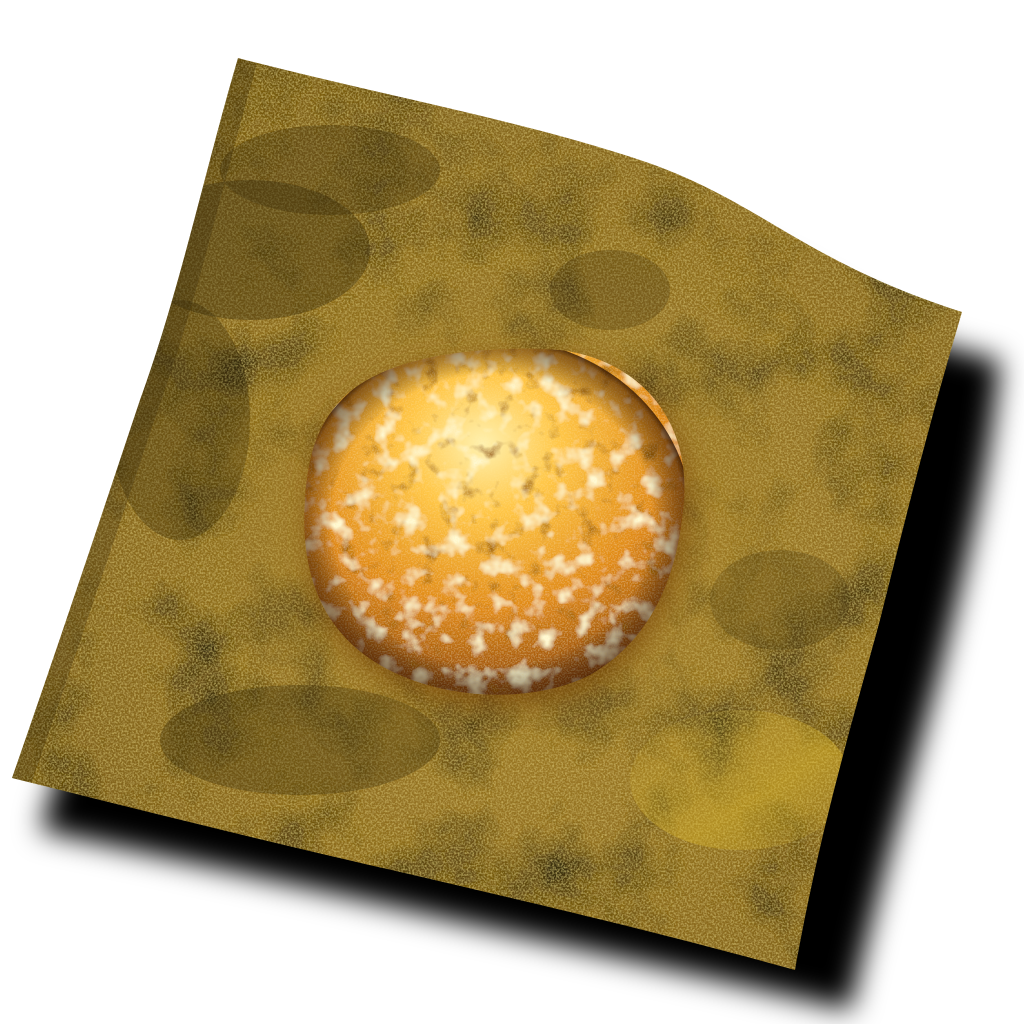 The width and height of the screenshot is (1024, 1024). What do you see at coordinates (496, 526) in the screenshot?
I see `glowing-dome` at bounding box center [496, 526].